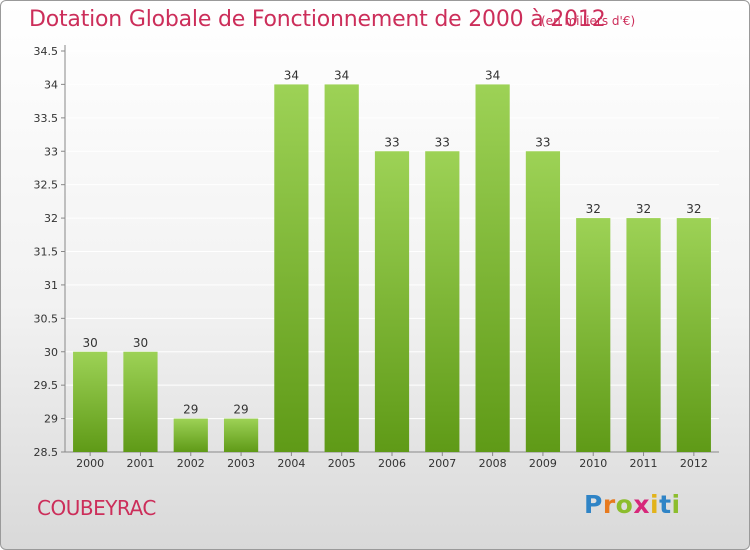  Describe the element at coordinates (90, 463) in the screenshot. I see `x-tick-label-2000: 2000` at that location.